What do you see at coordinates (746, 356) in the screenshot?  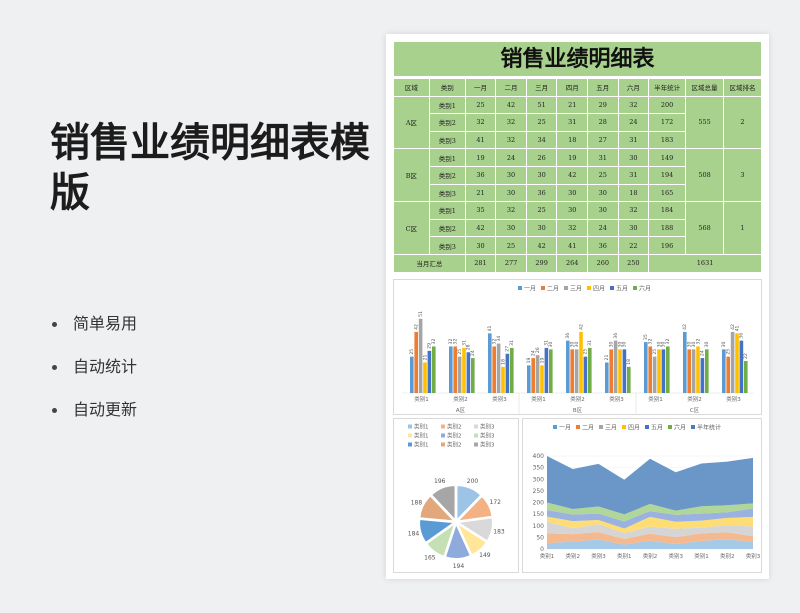 I see `bar-data-label: 22` at bounding box center [746, 356].